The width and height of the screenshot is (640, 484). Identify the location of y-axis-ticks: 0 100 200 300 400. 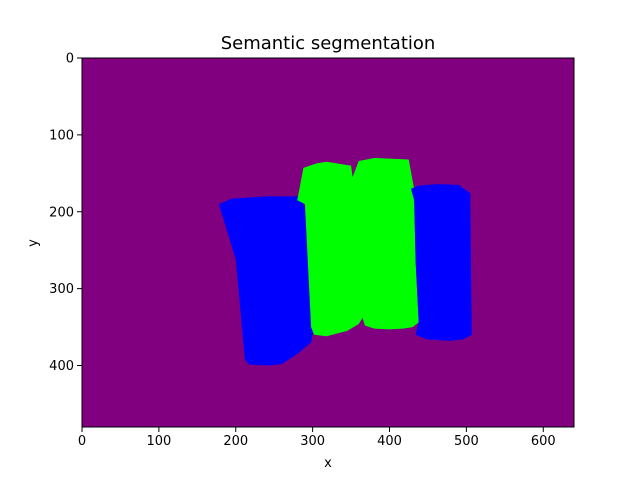
(65, 213).